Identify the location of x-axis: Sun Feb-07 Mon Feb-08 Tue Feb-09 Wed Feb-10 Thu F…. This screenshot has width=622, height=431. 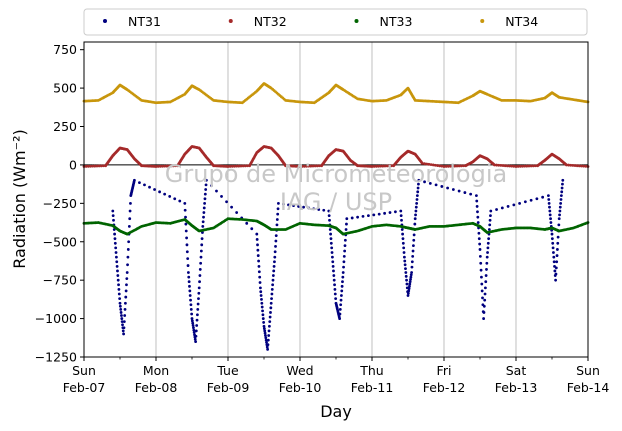
(336, 376).